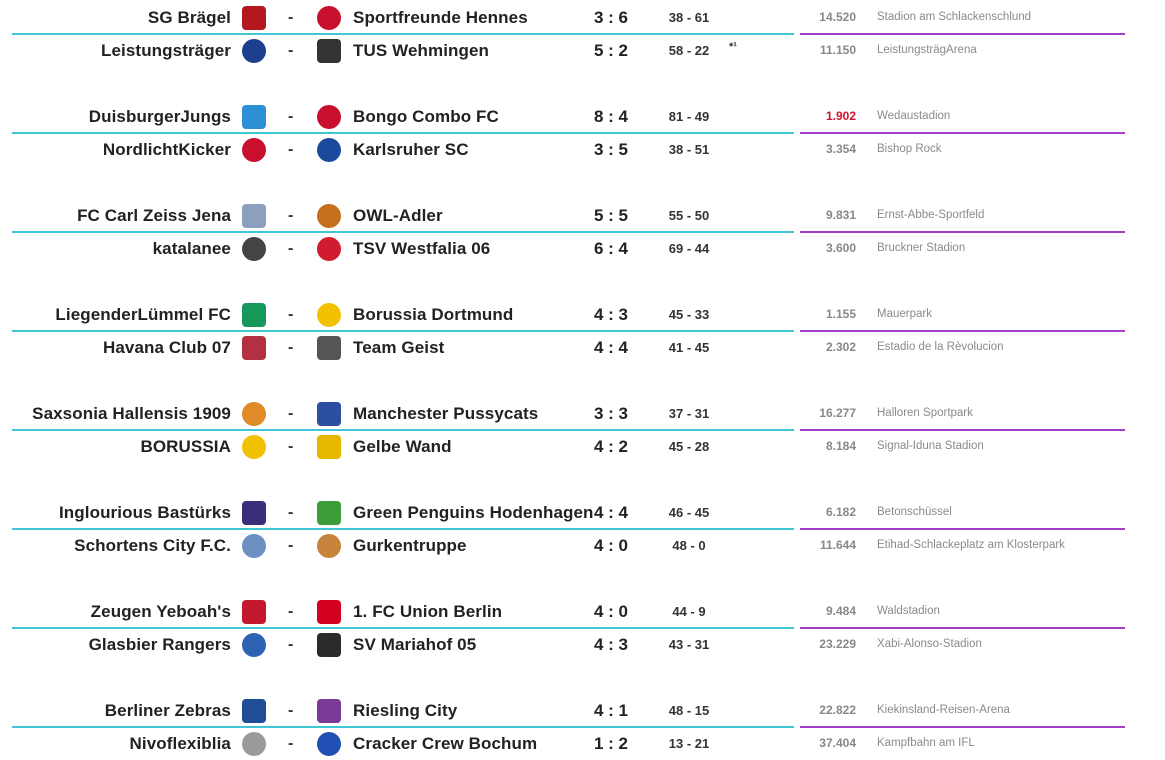 The height and width of the screenshot is (760, 1165). I want to click on match-score: 3 : 6, so click(611, 17).